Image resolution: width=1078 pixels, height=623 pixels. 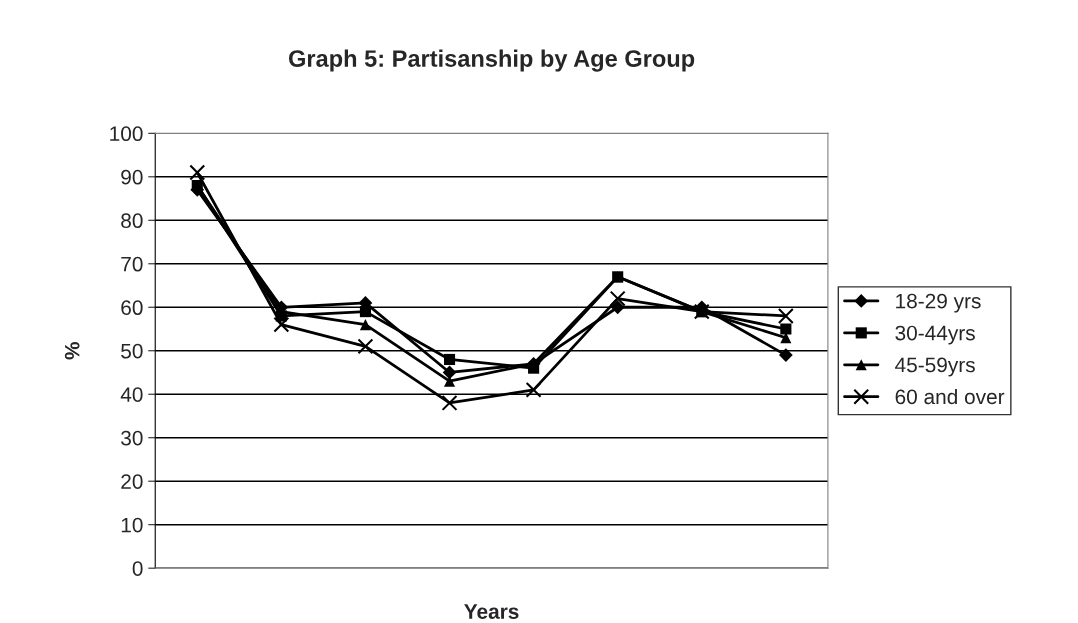 I want to click on y-tick-label: 50, so click(x=132, y=351).